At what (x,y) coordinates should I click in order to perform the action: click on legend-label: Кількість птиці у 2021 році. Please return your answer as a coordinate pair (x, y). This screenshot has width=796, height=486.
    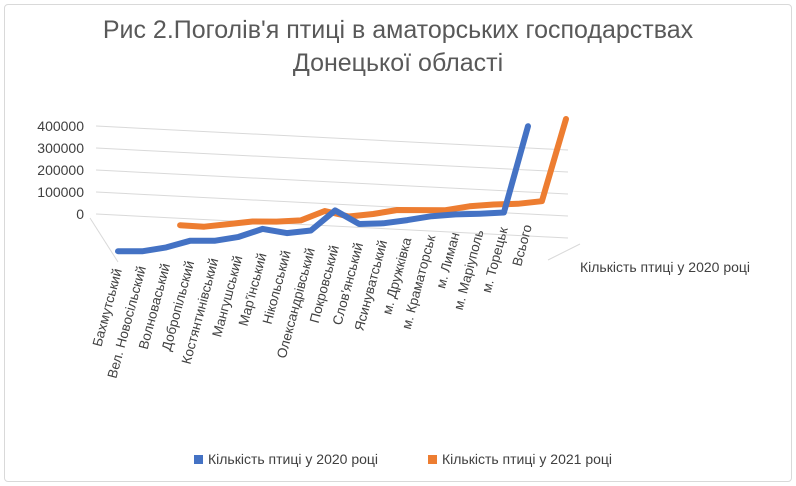
    Looking at the image, I should click on (527, 459).